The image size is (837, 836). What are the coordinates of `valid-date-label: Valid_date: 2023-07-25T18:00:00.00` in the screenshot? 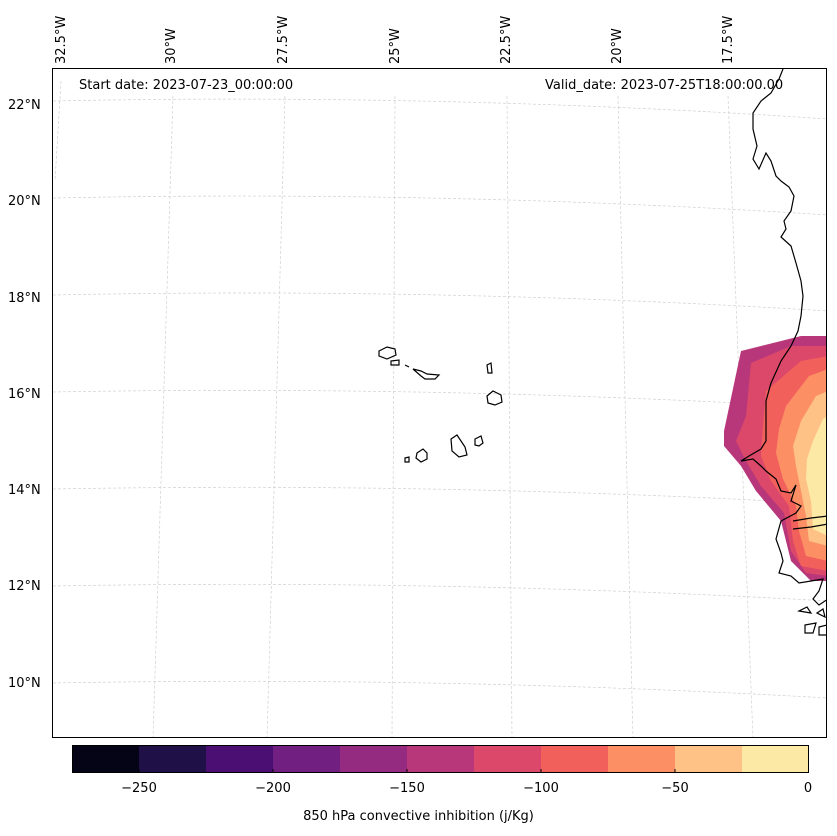 It's located at (664, 85).